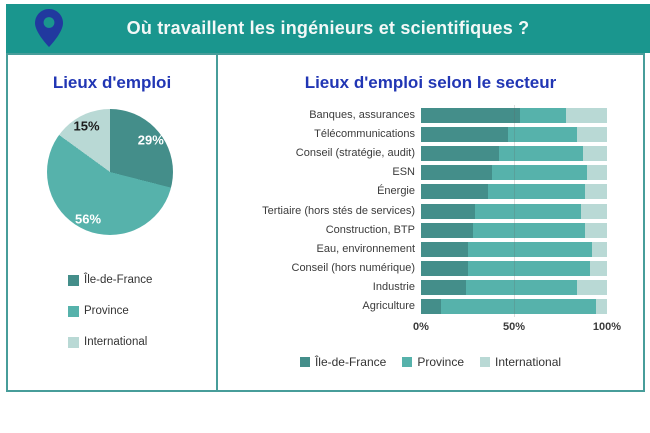  What do you see at coordinates (514, 327) in the screenshot?
I see `x-axis-tick-label: 50%` at bounding box center [514, 327].